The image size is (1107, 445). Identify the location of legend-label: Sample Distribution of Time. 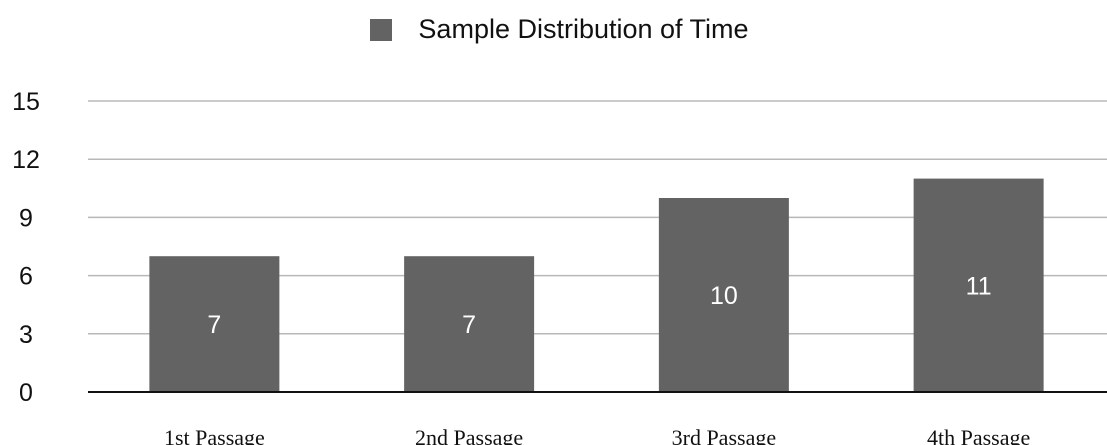
(583, 29).